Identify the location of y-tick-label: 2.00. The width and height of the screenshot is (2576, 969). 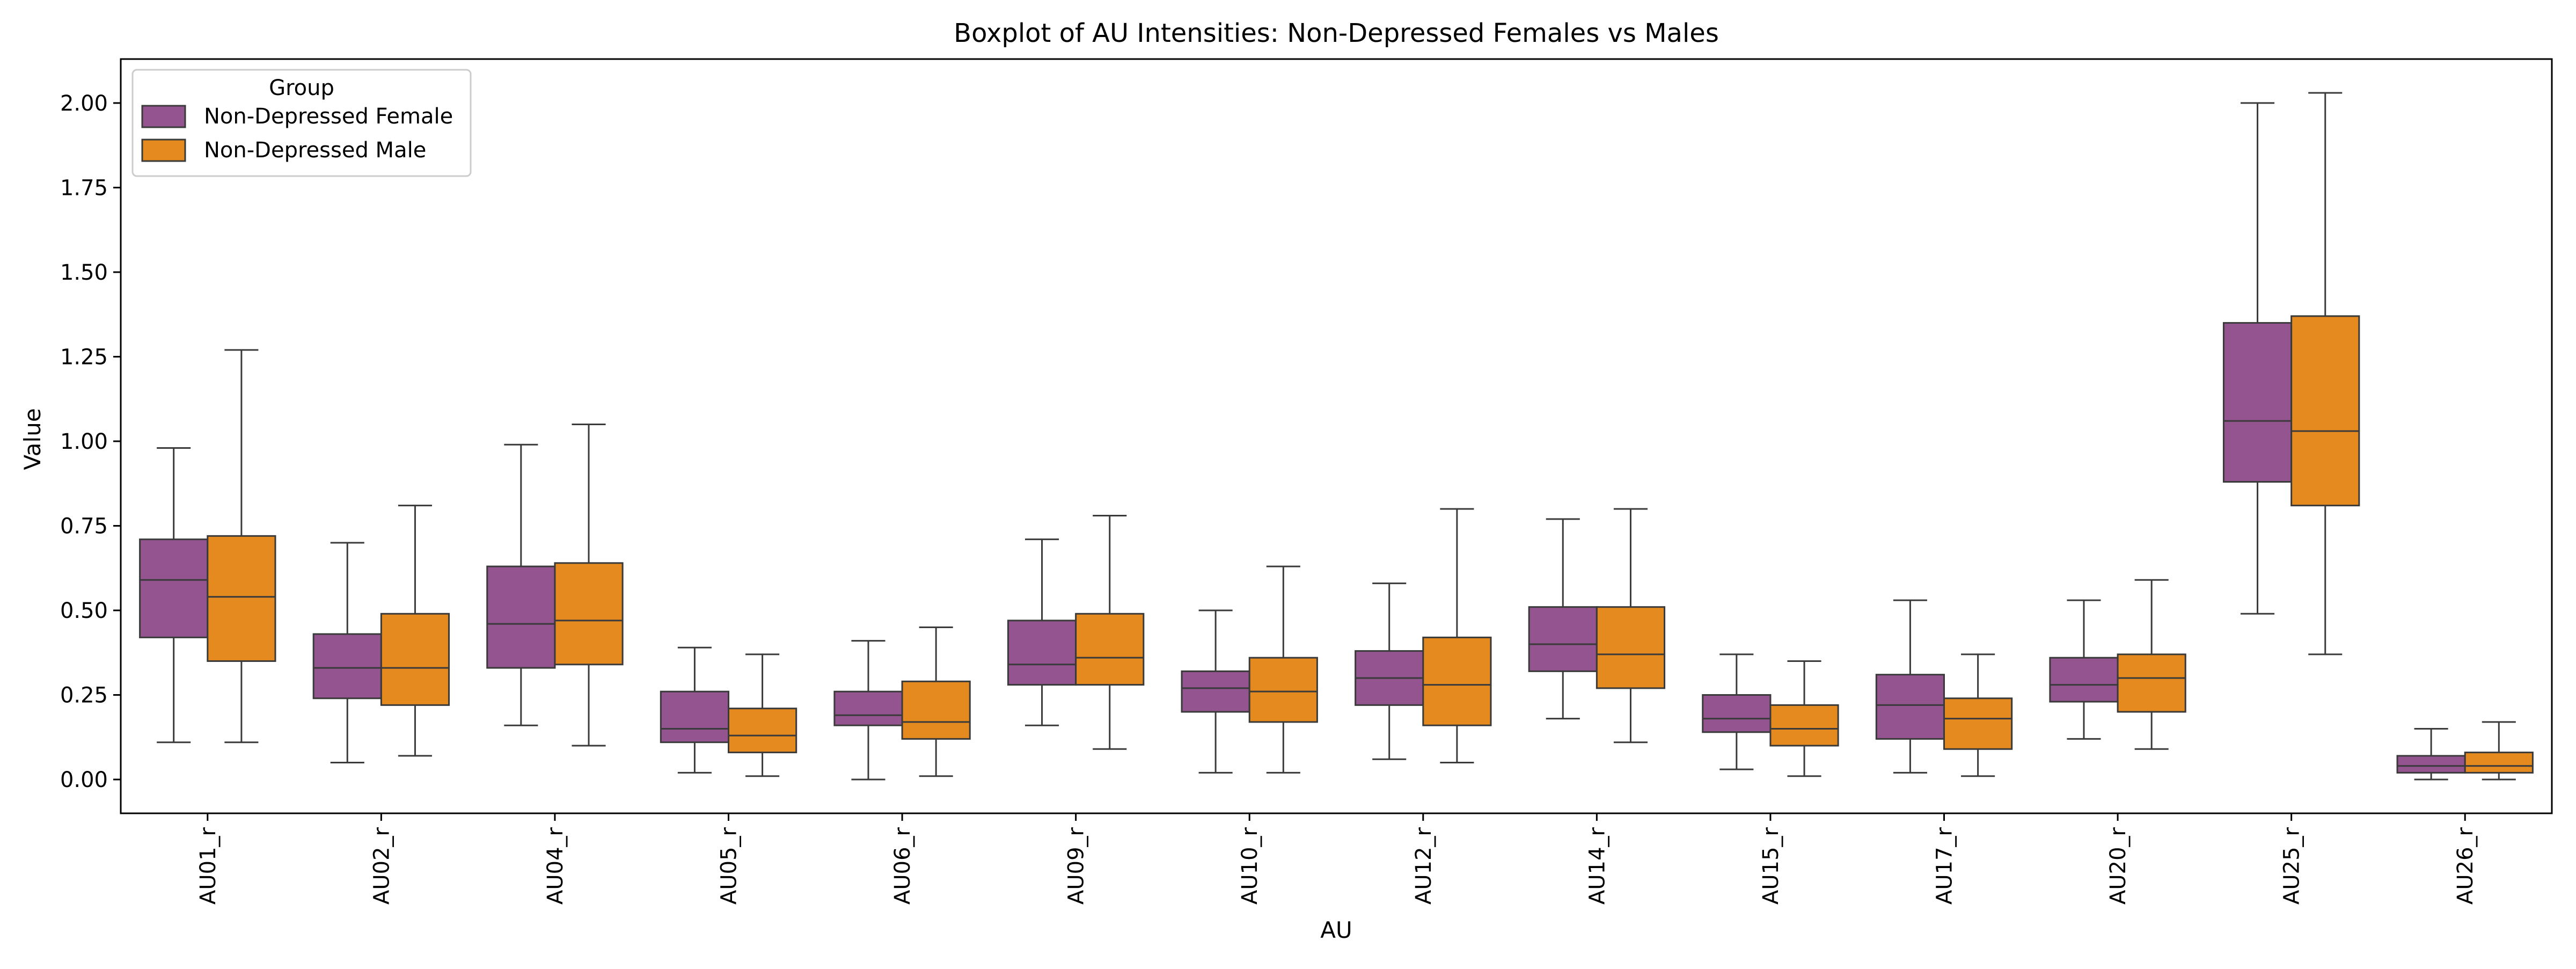
(84, 104).